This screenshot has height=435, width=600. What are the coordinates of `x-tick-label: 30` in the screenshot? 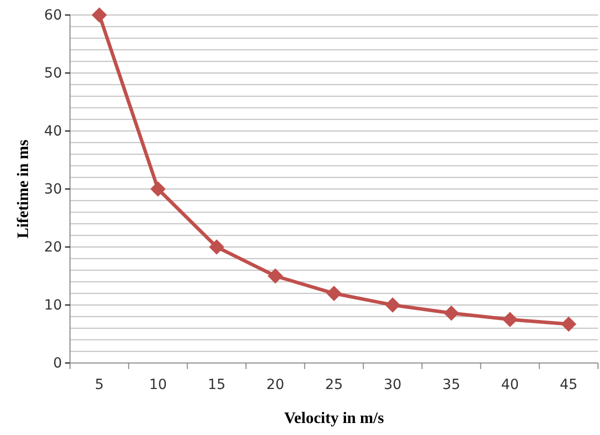 It's located at (393, 384).